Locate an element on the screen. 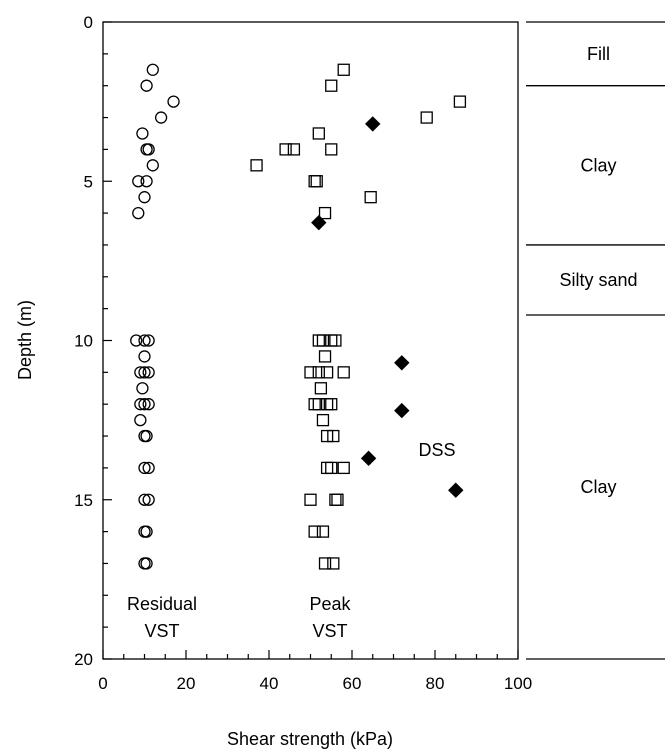  annotation-residual-vst: VST is located at coordinates (161, 631).